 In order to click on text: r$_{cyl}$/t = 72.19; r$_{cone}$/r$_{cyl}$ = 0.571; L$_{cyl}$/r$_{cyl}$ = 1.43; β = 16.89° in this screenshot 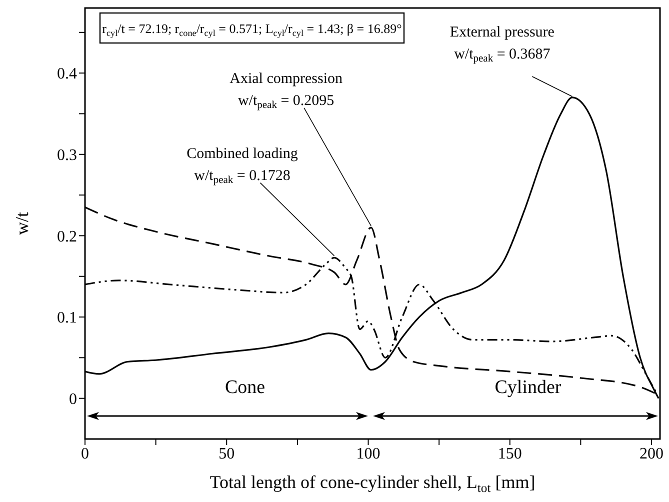, I will do `click(252, 29)`.